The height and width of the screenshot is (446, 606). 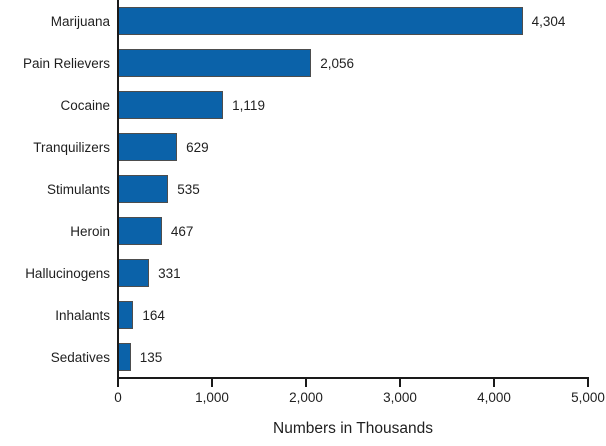 What do you see at coordinates (353, 189) in the screenshot?
I see `bar-track: 535` at bounding box center [353, 189].